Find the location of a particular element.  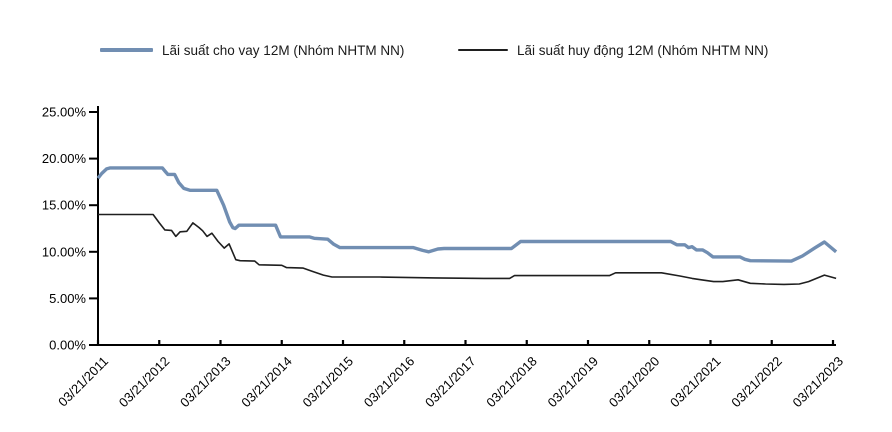

y-tick-label: 5.00% is located at coordinates (67, 298).